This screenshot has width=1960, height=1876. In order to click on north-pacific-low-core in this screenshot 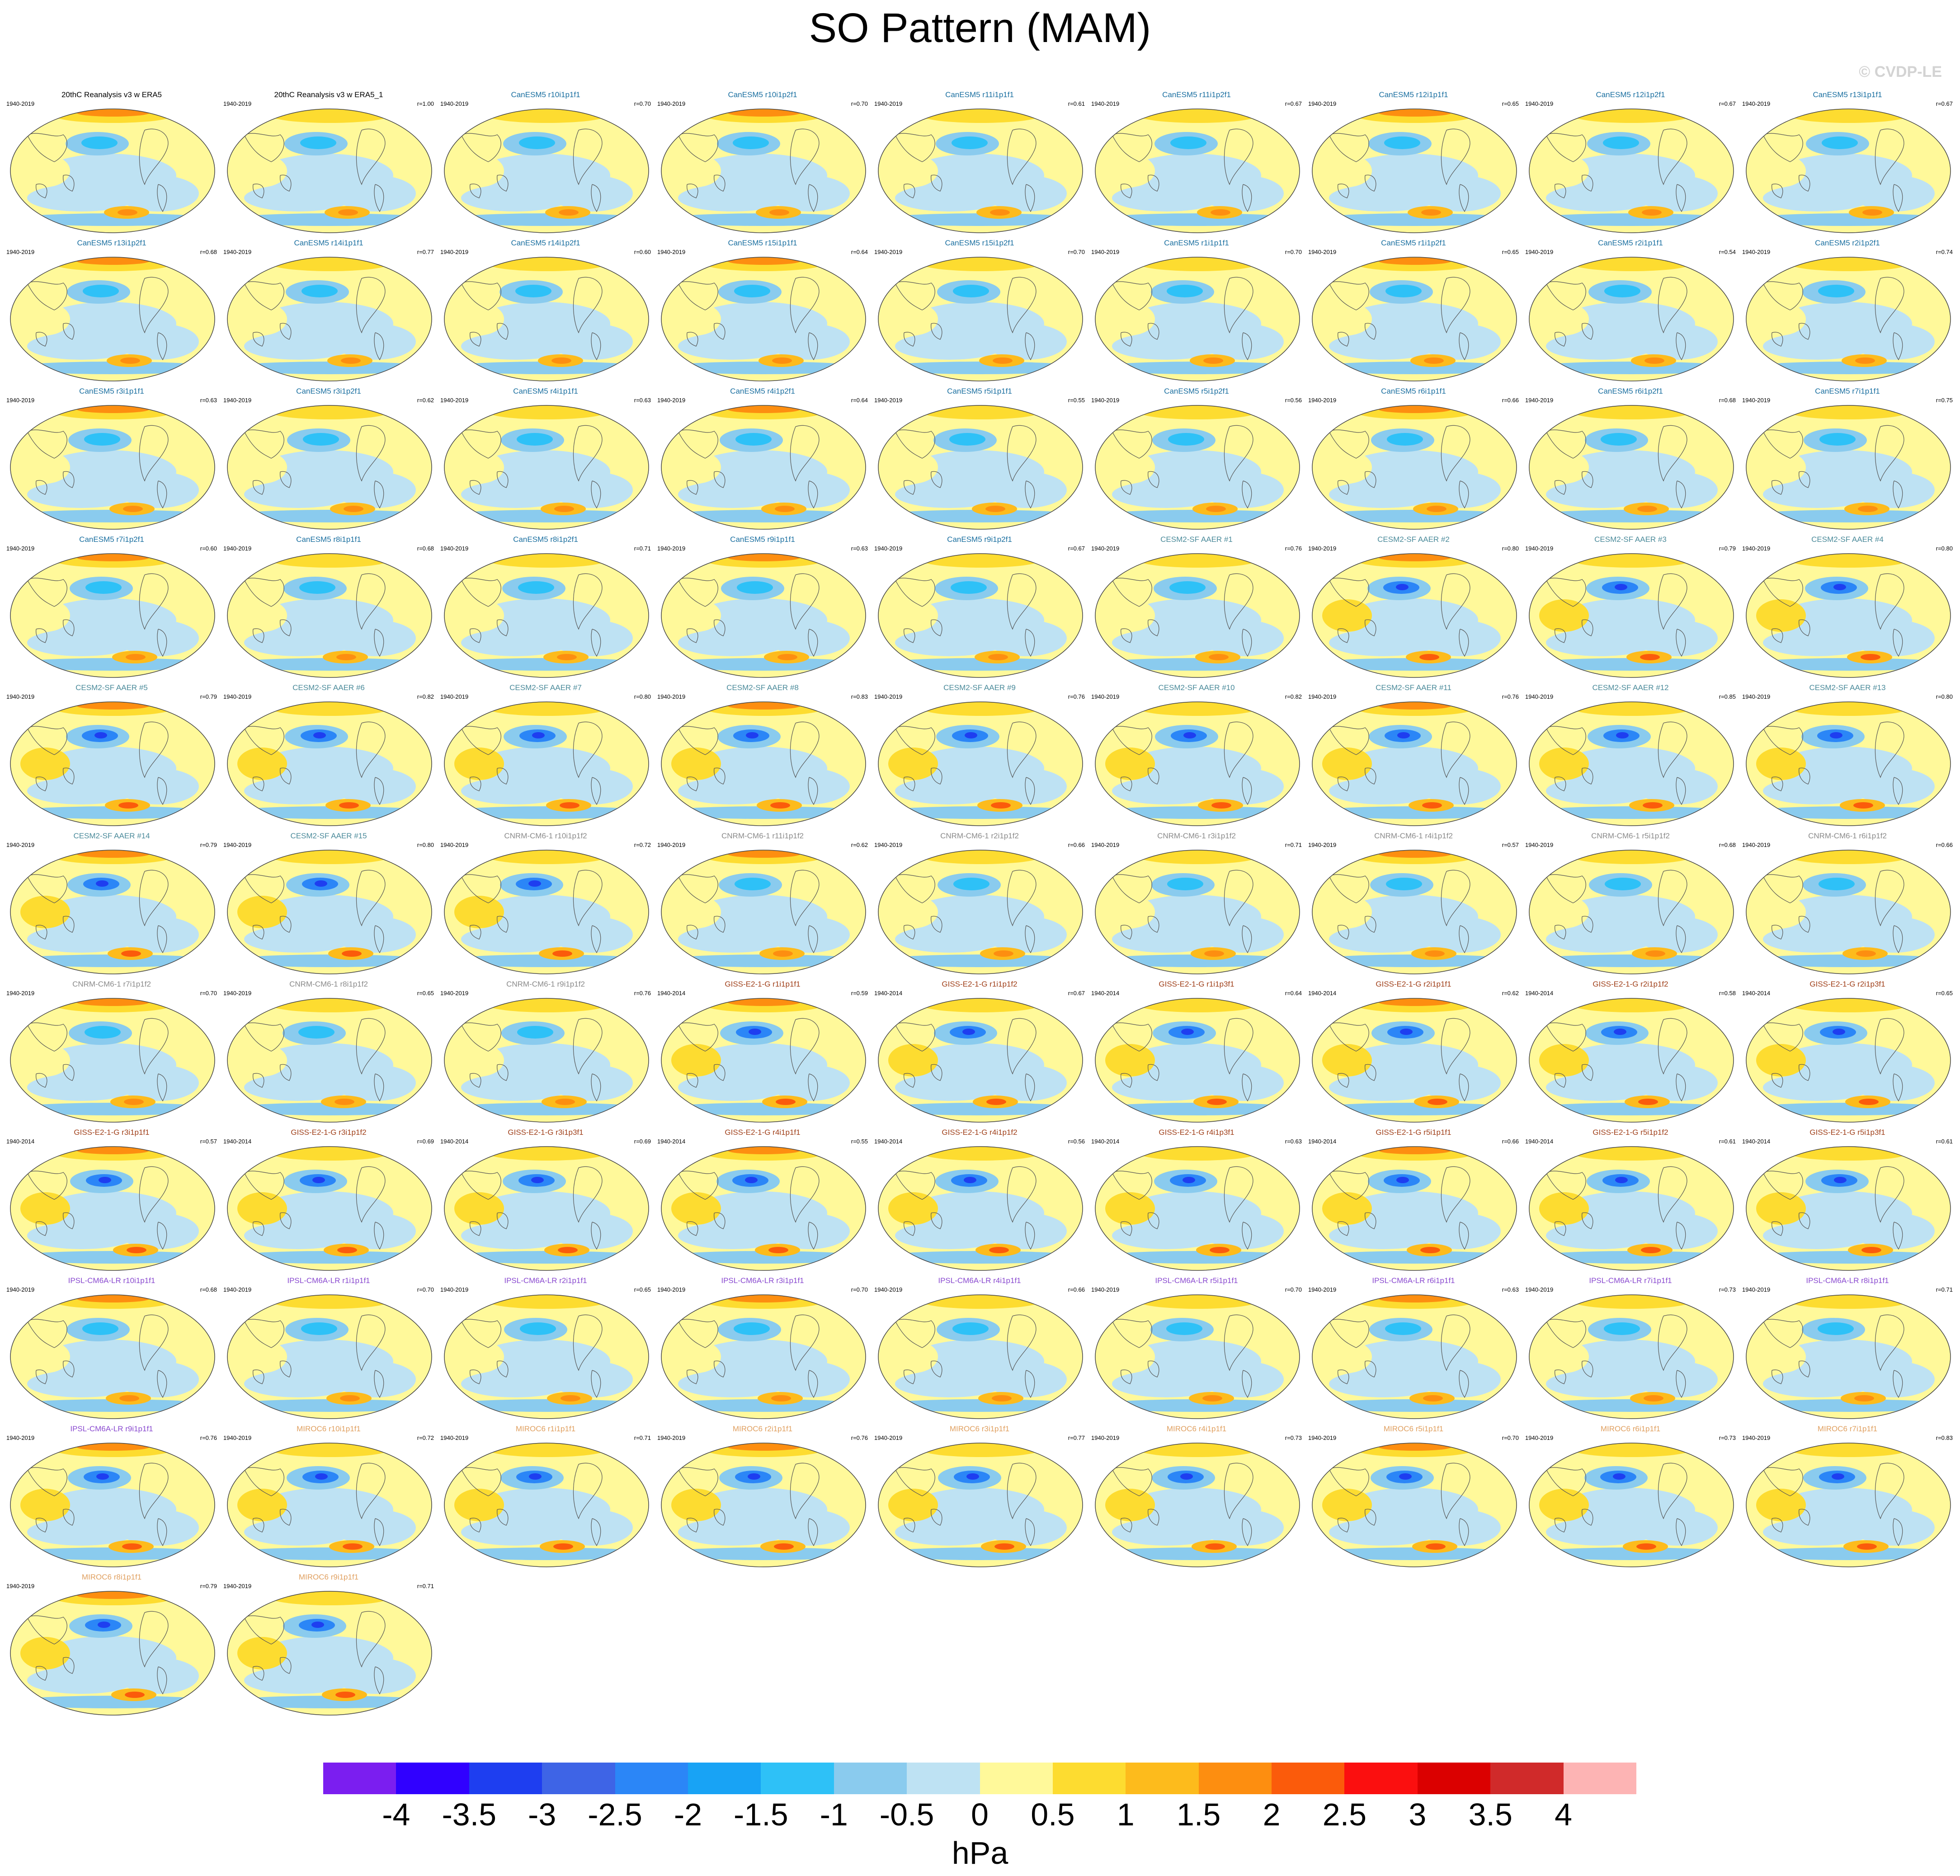, I will do `click(1840, 142)`.